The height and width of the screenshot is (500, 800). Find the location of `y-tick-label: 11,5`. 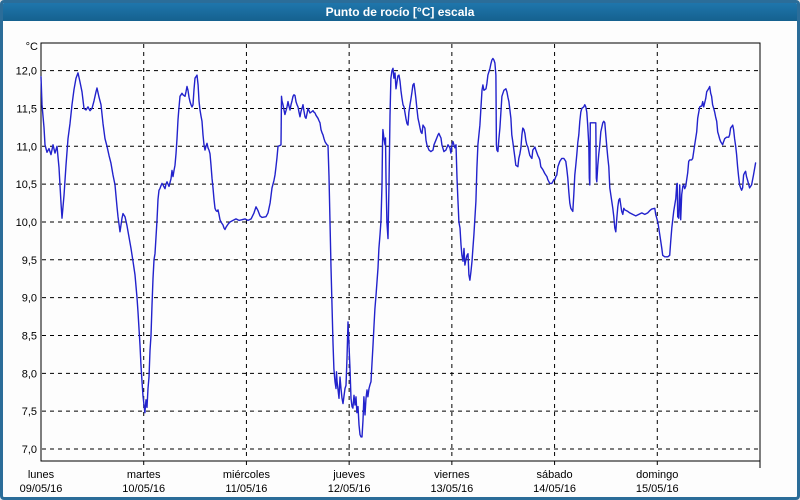

y-tick-label: 11,5 is located at coordinates (26, 109).